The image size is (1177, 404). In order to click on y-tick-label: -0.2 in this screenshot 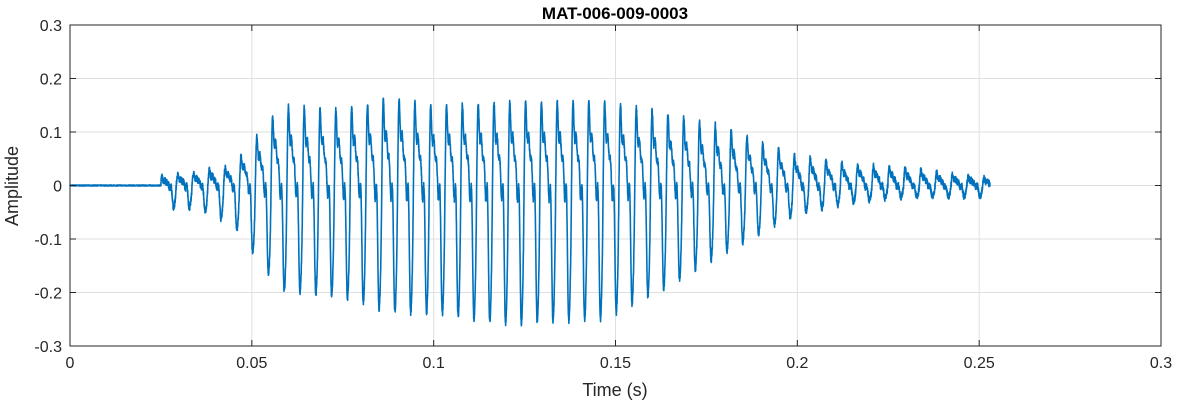, I will do `click(48, 294)`.